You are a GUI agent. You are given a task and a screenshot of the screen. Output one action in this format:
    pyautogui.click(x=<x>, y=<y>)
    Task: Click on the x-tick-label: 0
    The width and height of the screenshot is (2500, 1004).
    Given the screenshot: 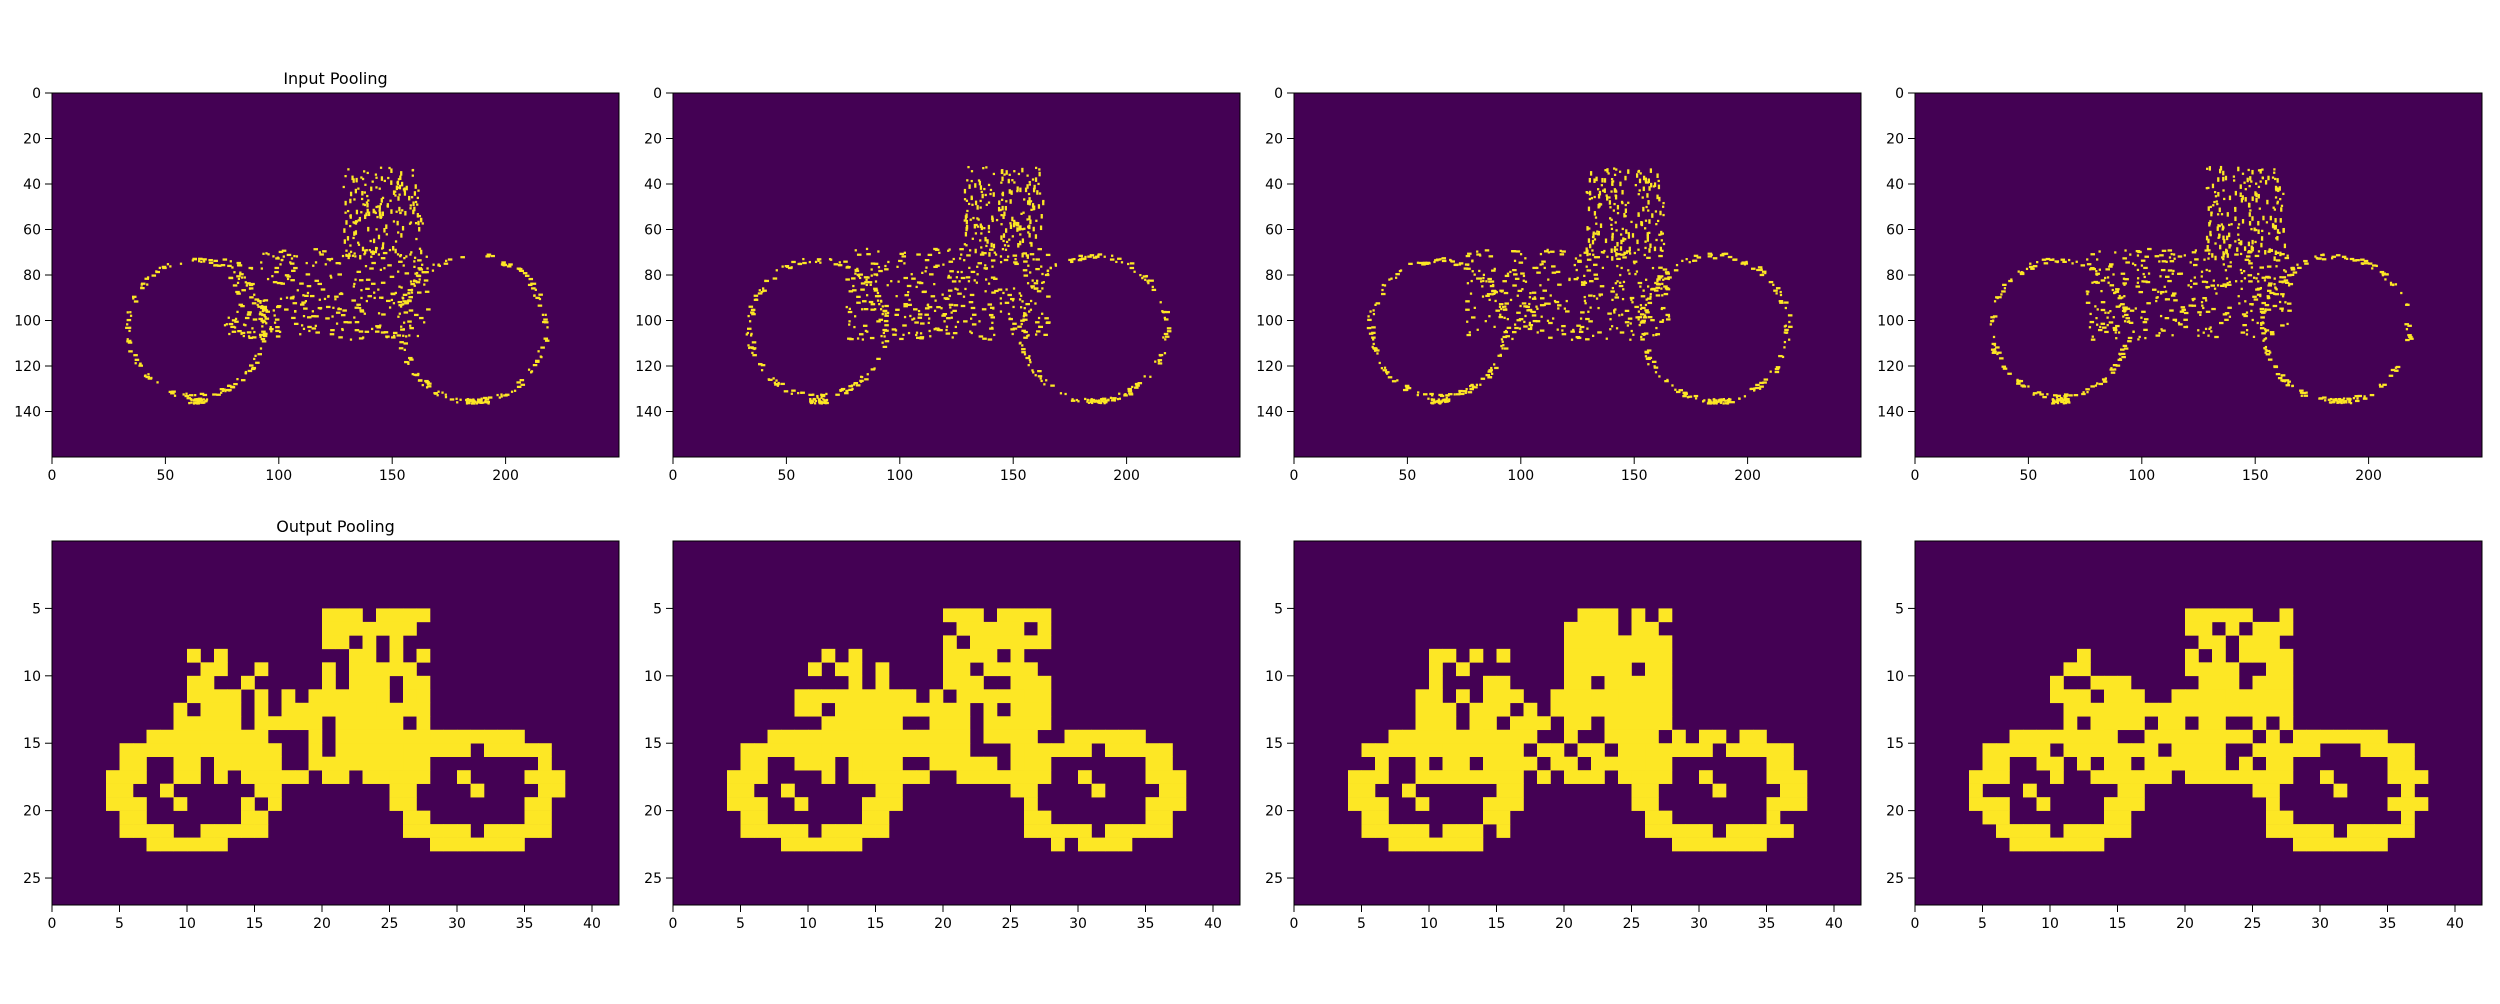 What is the action you would take?
    pyautogui.click(x=52, y=924)
    